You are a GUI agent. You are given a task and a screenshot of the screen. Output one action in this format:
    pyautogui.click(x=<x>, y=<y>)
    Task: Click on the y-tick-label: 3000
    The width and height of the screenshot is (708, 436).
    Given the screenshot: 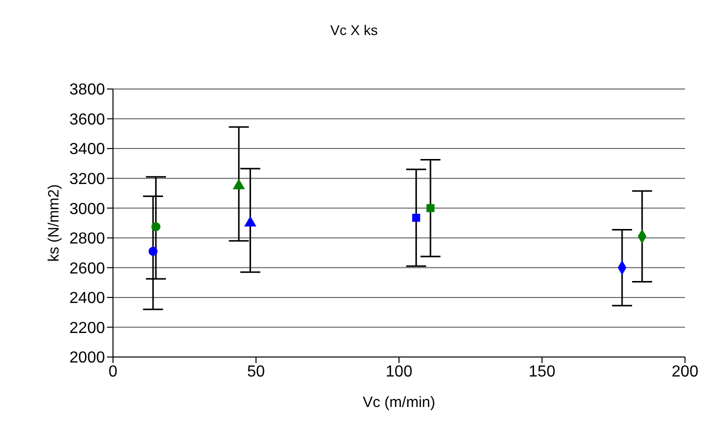 What is the action you would take?
    pyautogui.click(x=87, y=209)
    